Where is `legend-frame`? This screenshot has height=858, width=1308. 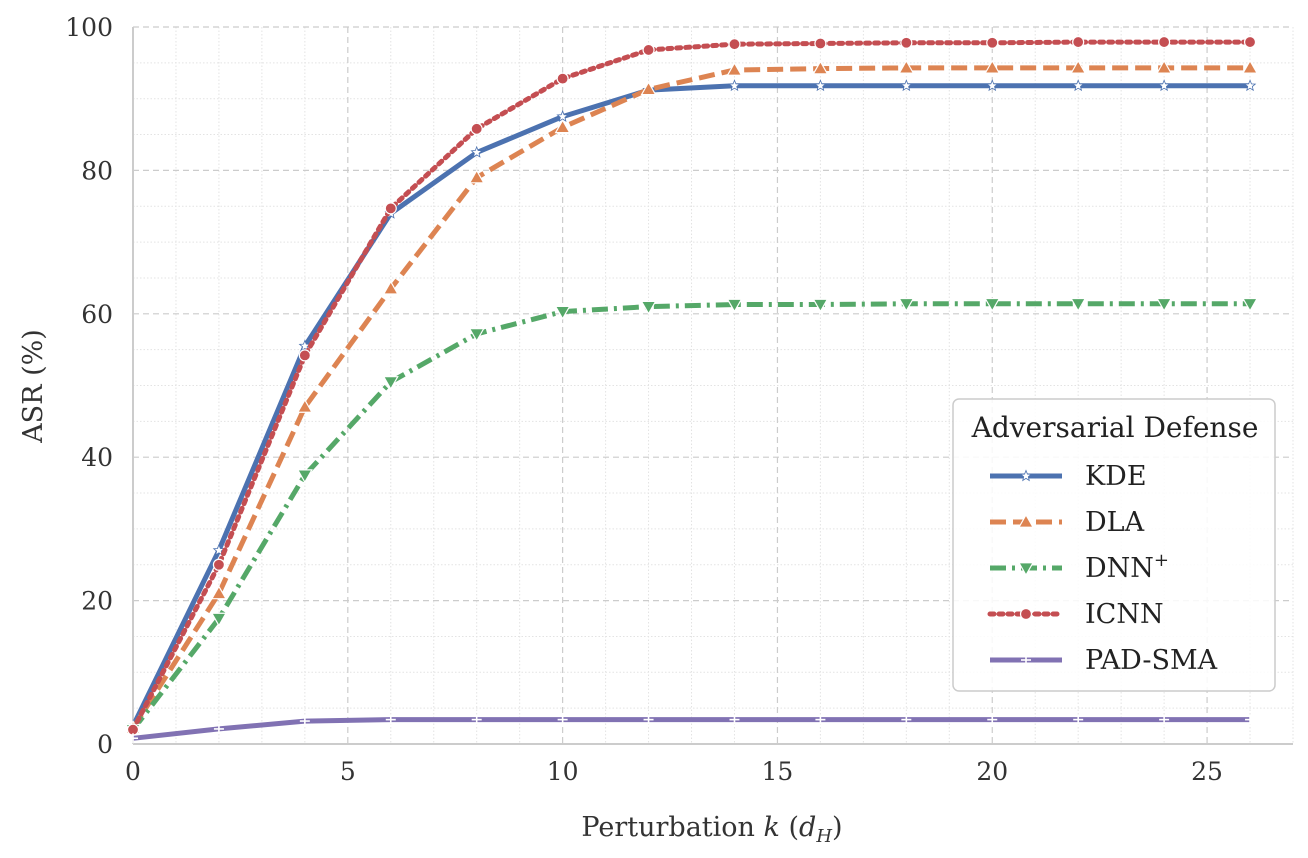 legend-frame is located at coordinates (1114, 545).